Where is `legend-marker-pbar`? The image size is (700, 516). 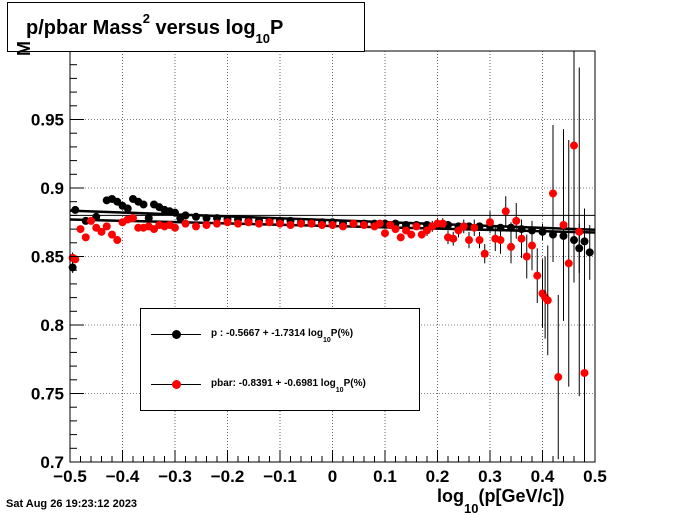 legend-marker-pbar is located at coordinates (176, 384).